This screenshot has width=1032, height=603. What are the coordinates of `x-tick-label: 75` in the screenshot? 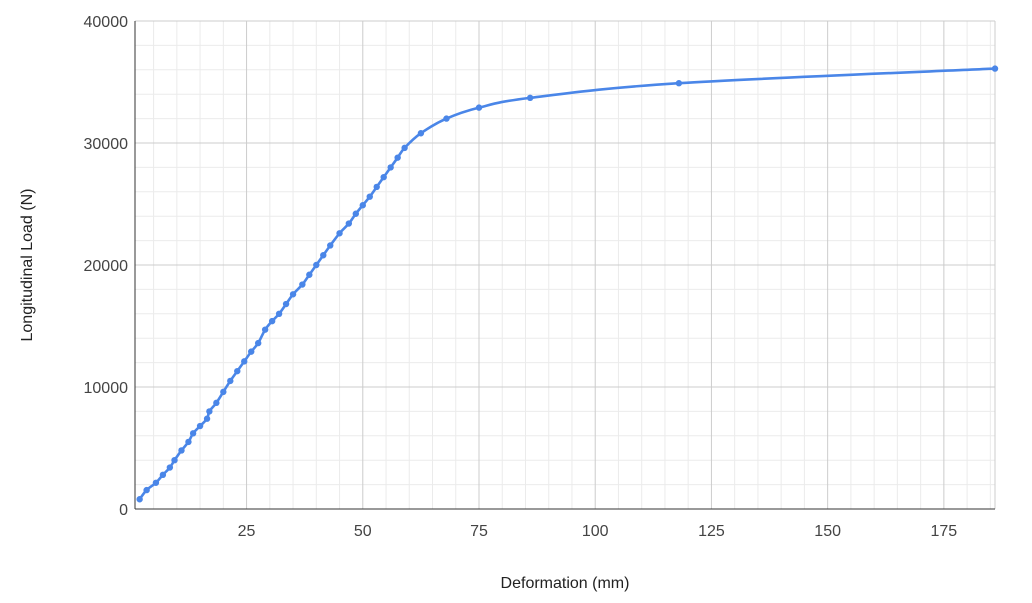 It's located at (479, 531).